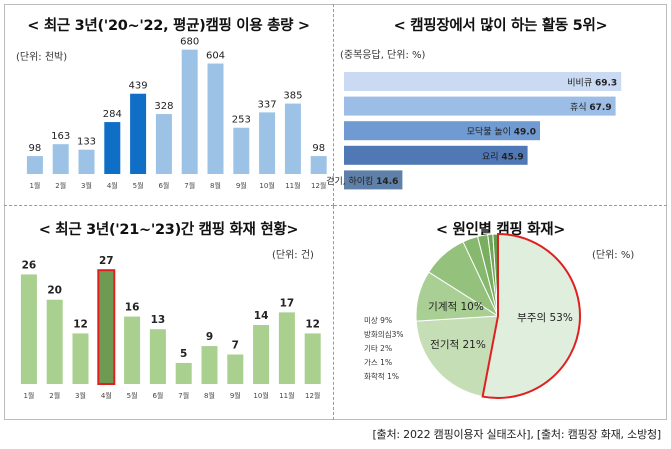 Image resolution: width=671 pixels, height=449 pixels. Describe the element at coordinates (351, 181) in the screenshot. I see `activity-category: 걷기, 하이킹` at that location.